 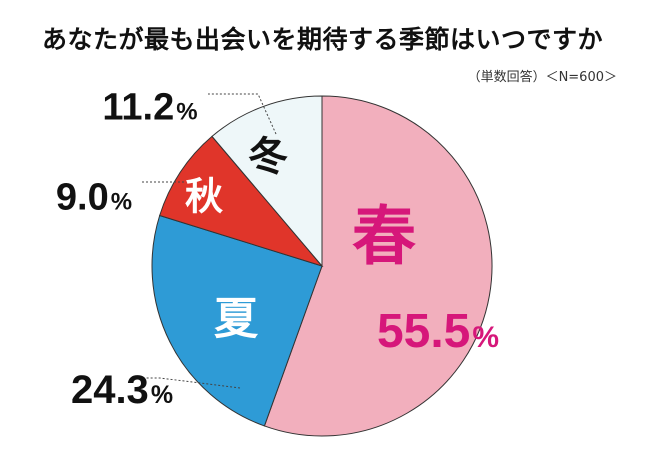 What do you see at coordinates (82, 197) in the screenshot?
I see `value-number-2: 9.0` at bounding box center [82, 197].